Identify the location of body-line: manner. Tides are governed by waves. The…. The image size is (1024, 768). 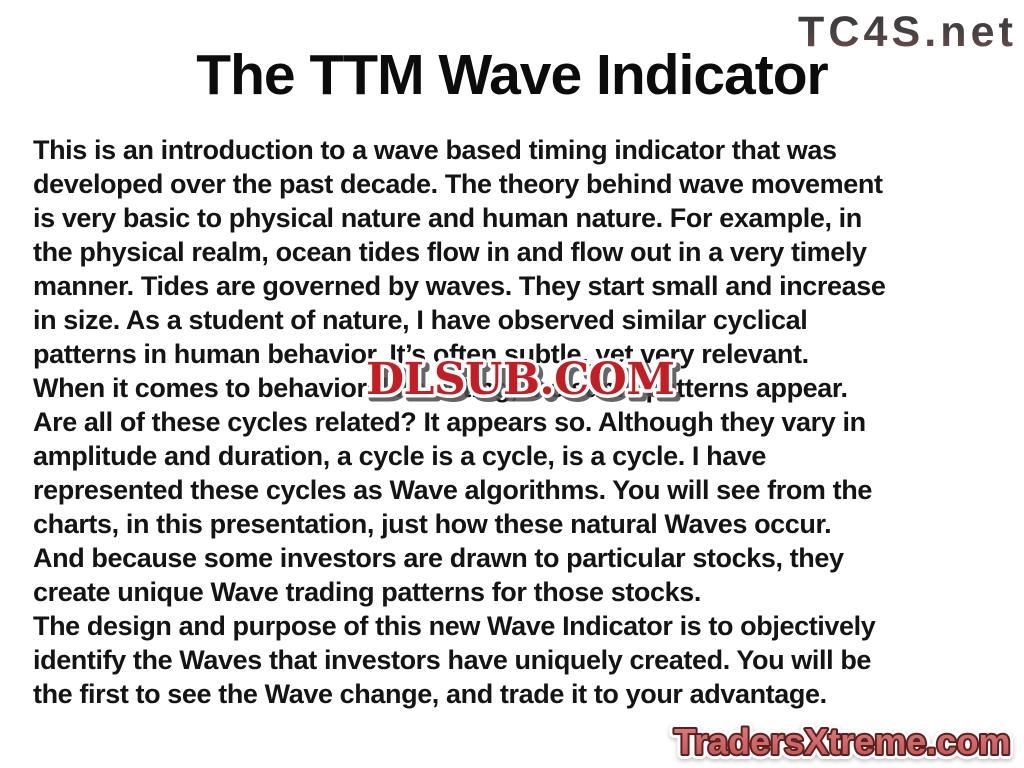
(459, 286).